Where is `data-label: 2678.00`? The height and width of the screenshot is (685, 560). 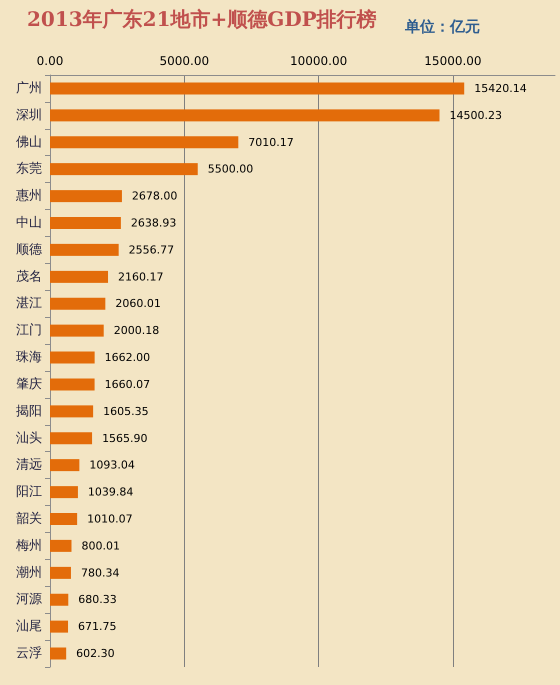 data-label: 2678.00 is located at coordinates (155, 196).